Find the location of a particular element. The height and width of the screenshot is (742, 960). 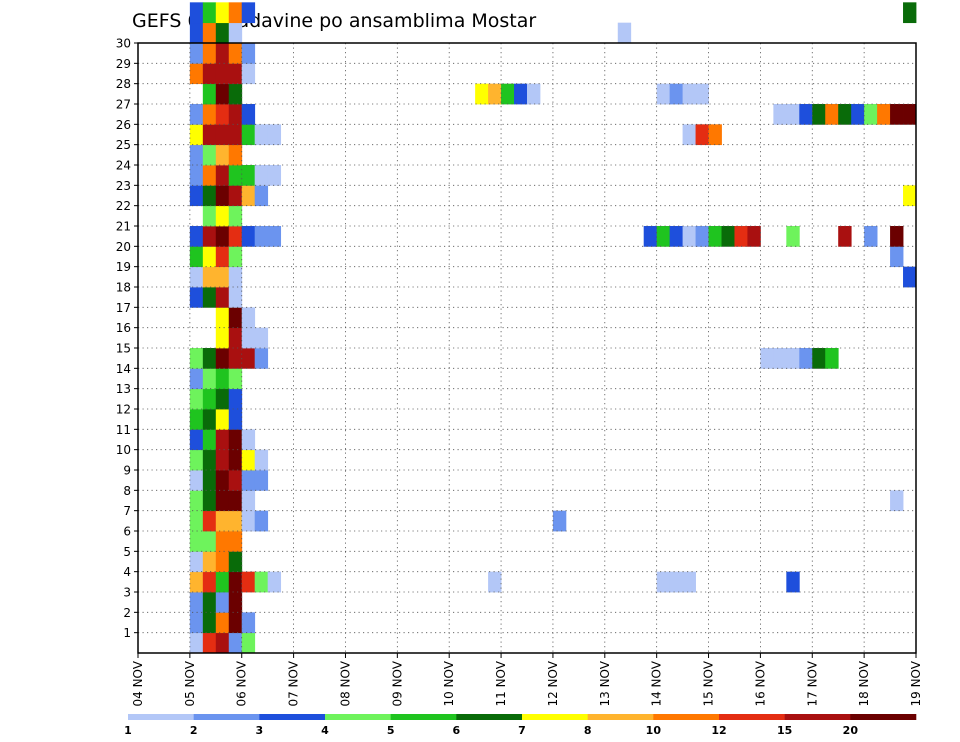

colorbar-label: 7 is located at coordinates (522, 730).